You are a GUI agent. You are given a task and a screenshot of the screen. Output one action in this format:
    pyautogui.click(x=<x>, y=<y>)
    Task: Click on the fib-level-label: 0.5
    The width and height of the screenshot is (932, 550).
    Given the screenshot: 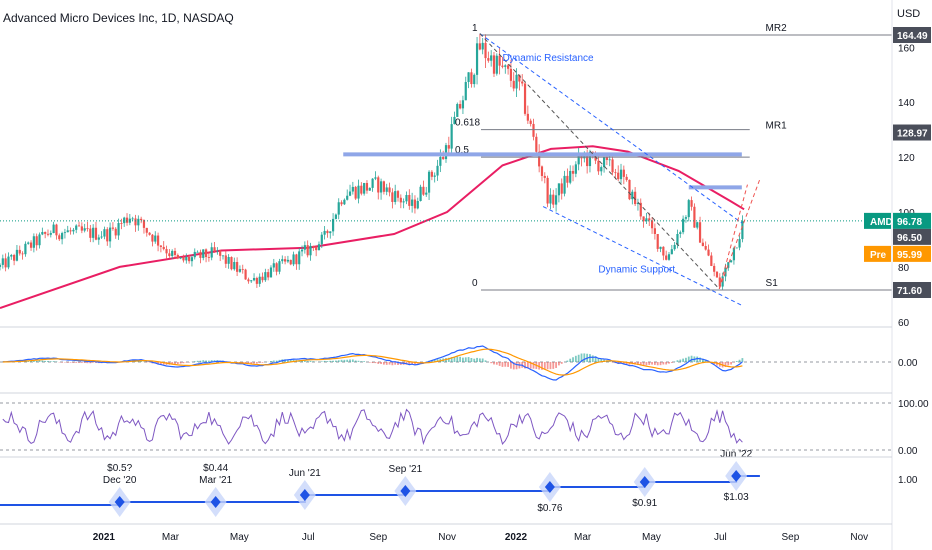 What is the action you would take?
    pyautogui.click(x=462, y=150)
    